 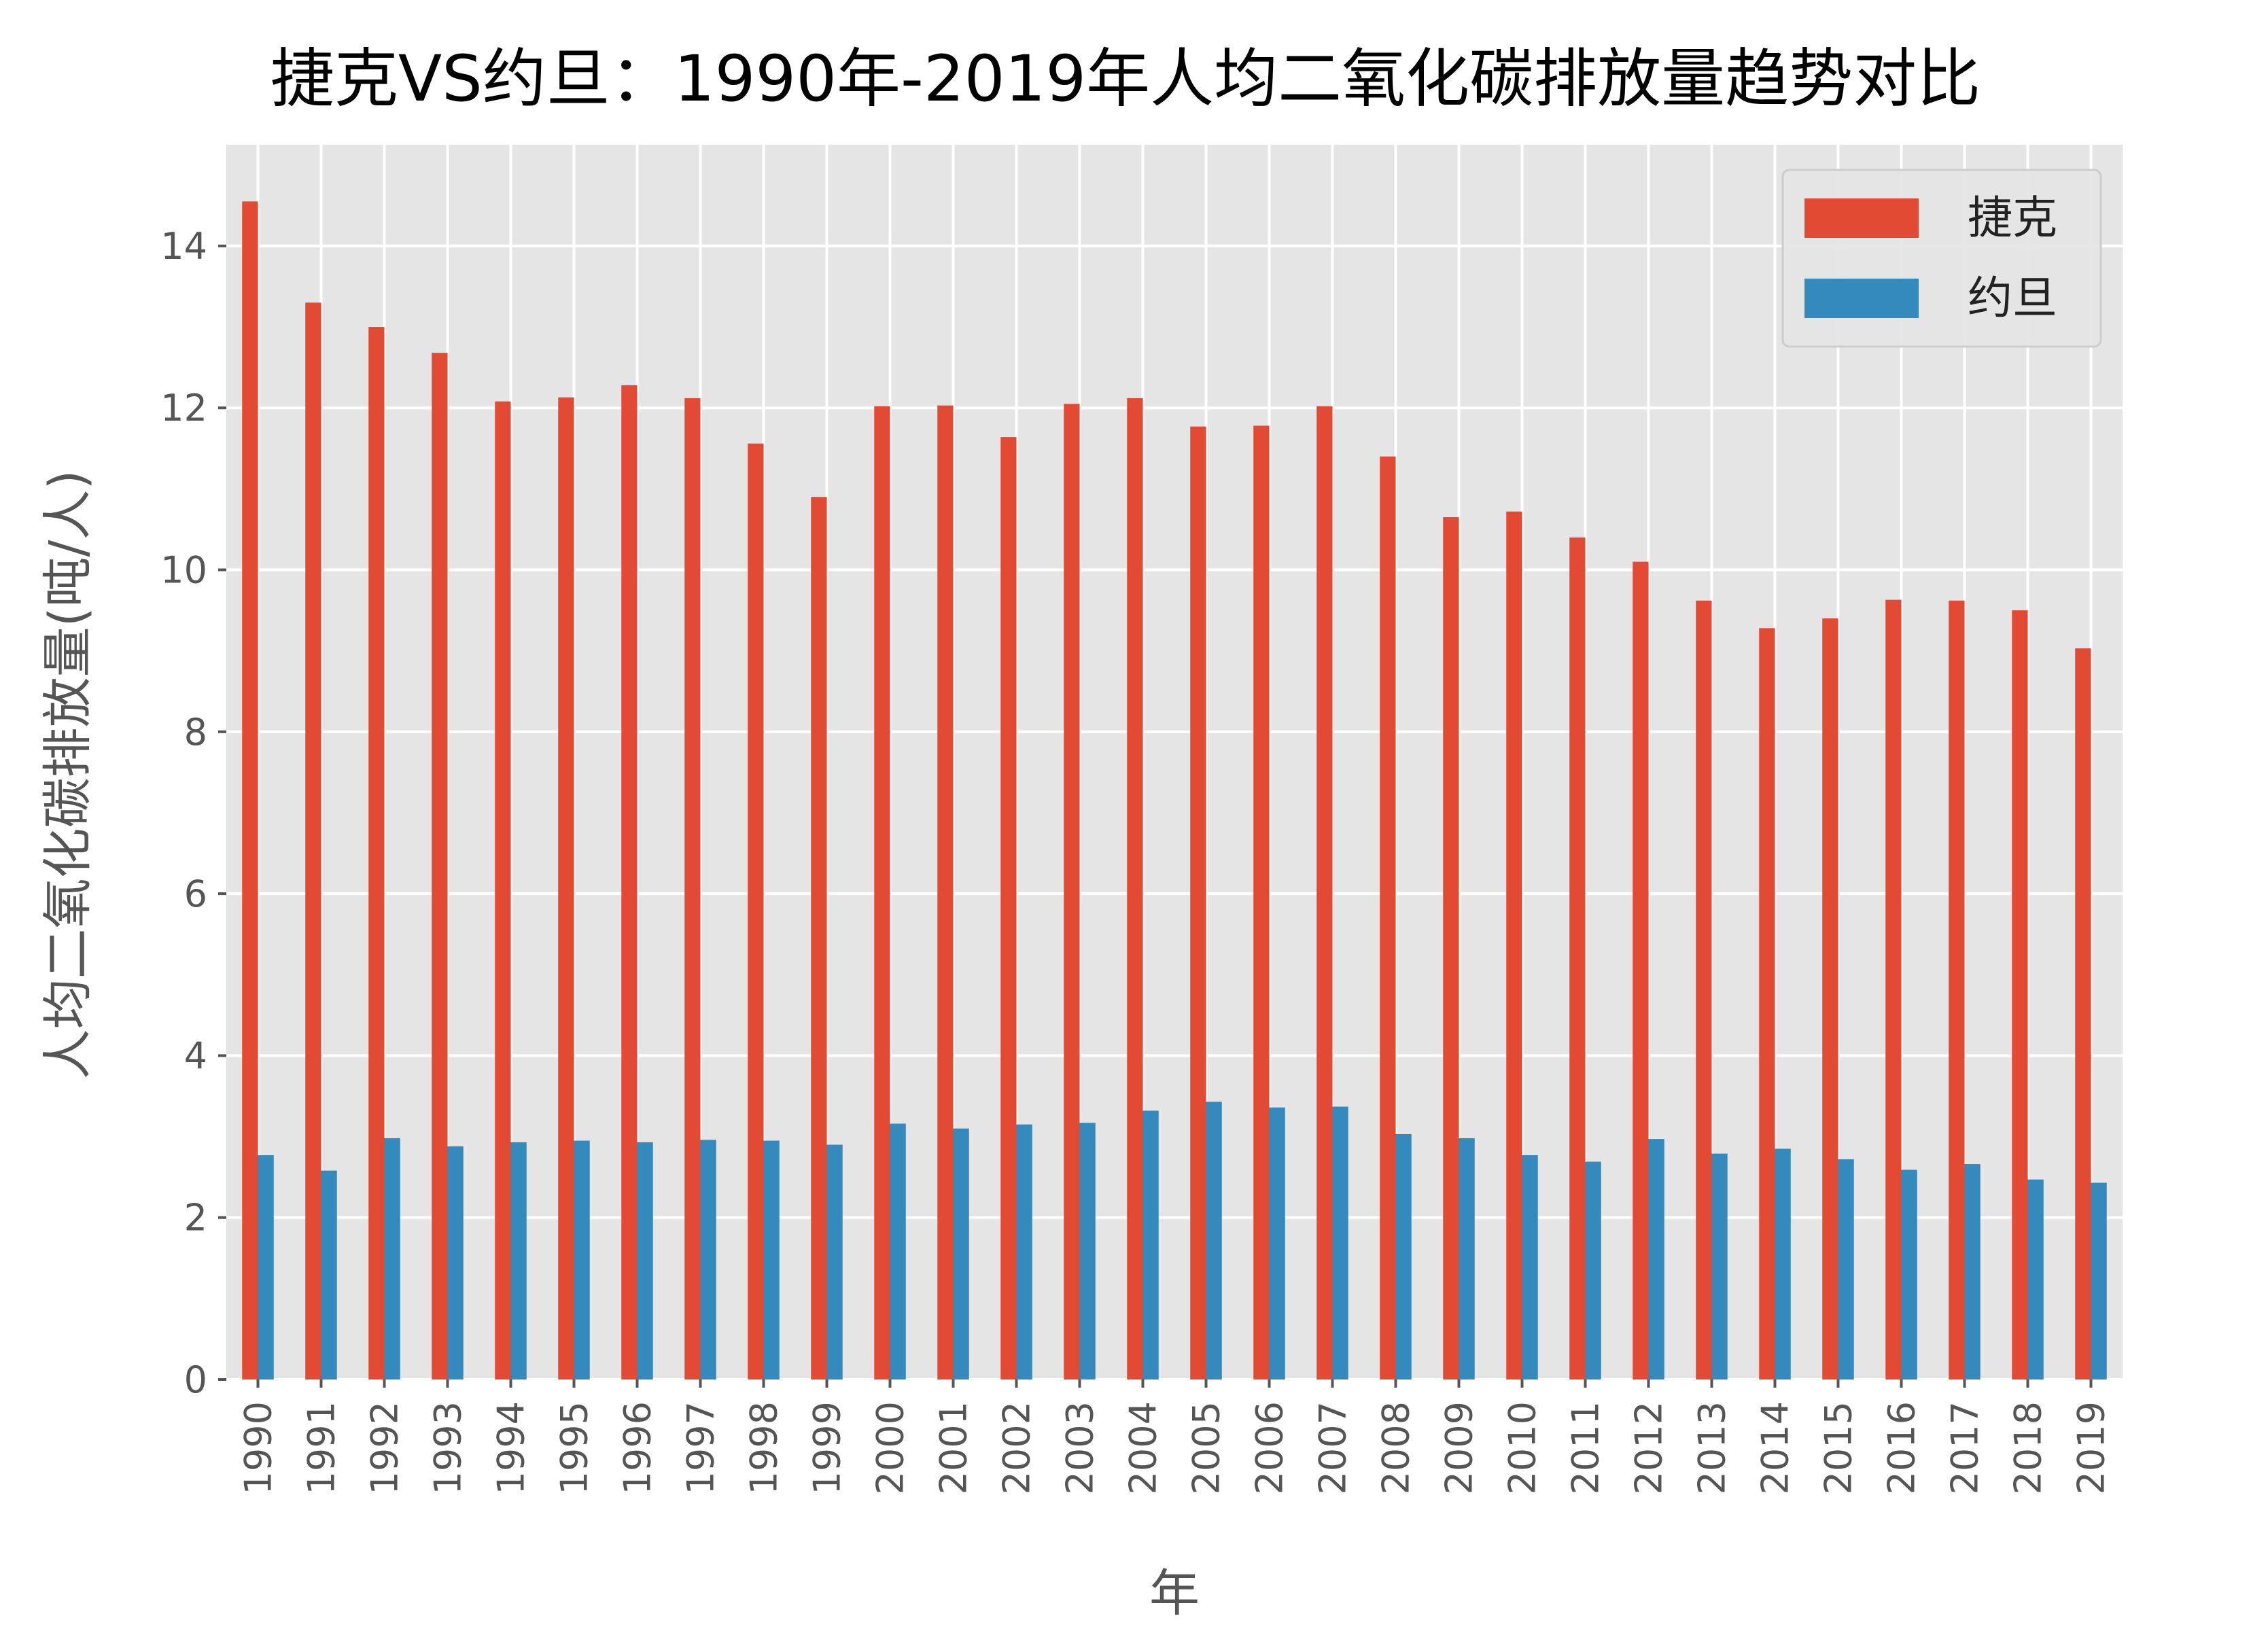 What do you see at coordinates (1072, 891) in the screenshot?
I see `bar-czech-2003` at bounding box center [1072, 891].